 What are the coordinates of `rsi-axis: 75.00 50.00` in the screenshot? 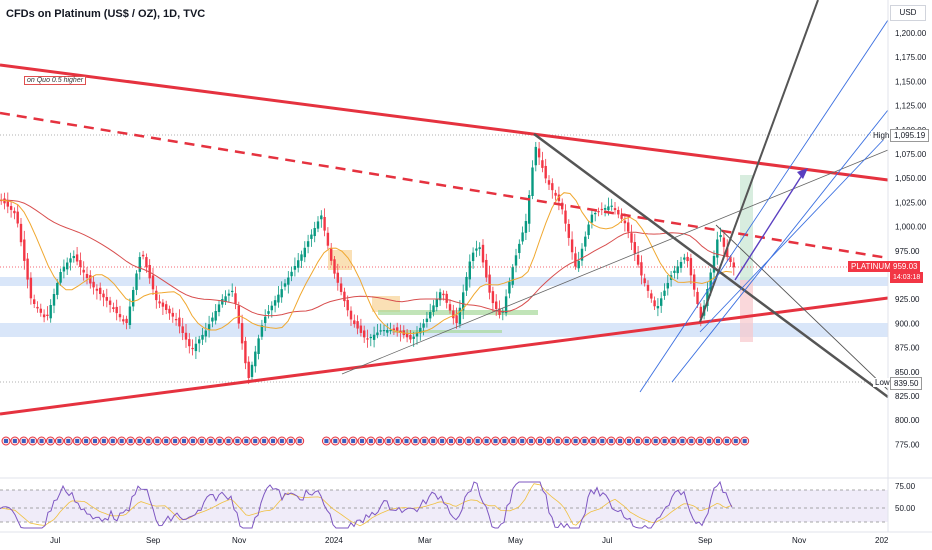 It's located at (905, 497).